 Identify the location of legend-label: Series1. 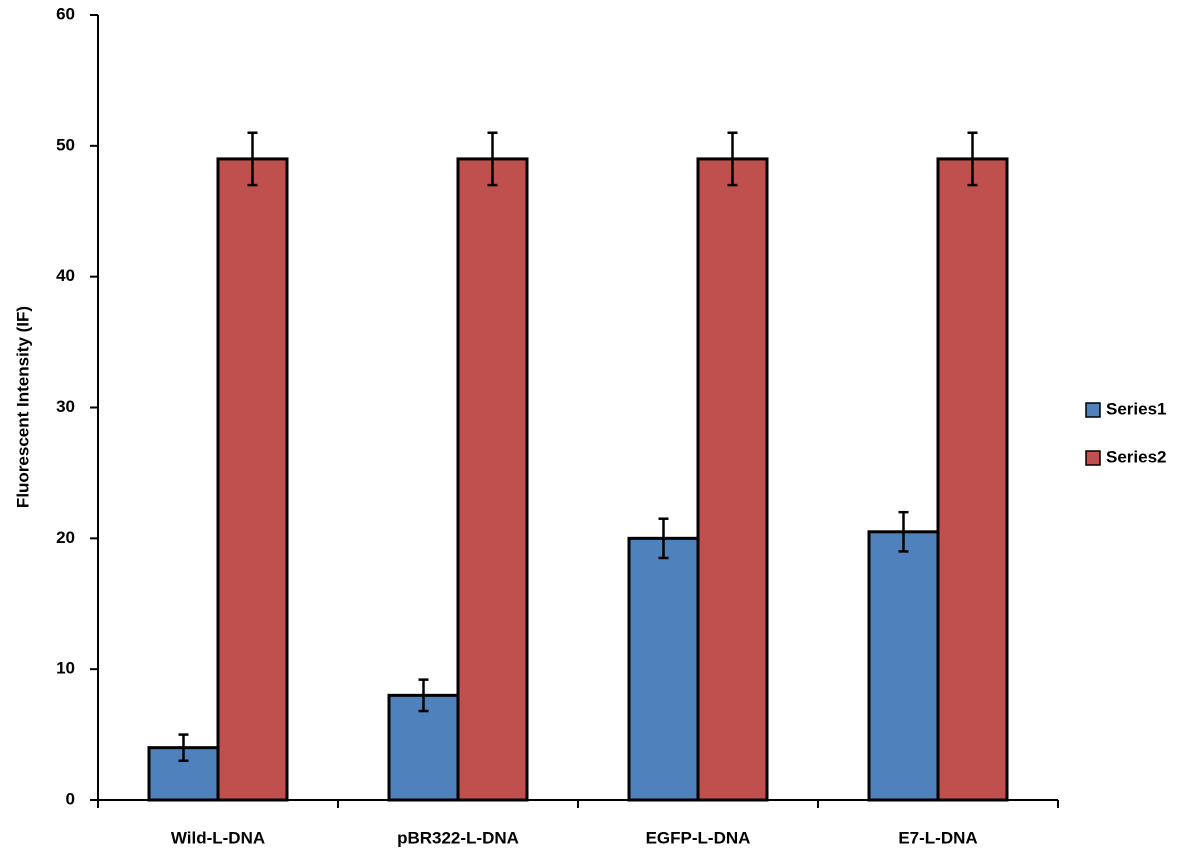
(1136, 408).